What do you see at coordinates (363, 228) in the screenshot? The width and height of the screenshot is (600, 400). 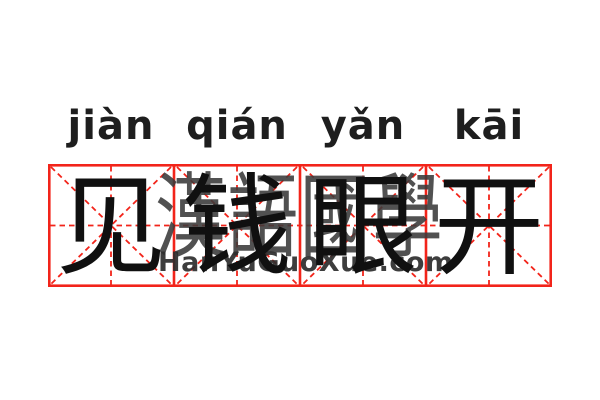 I see `idiom-character-3: 眼` at bounding box center [363, 228].